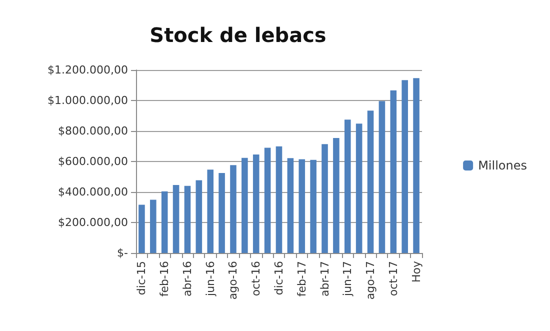  What do you see at coordinates (393, 278) in the screenshot?
I see `x-tick-label: oct-17` at bounding box center [393, 278].